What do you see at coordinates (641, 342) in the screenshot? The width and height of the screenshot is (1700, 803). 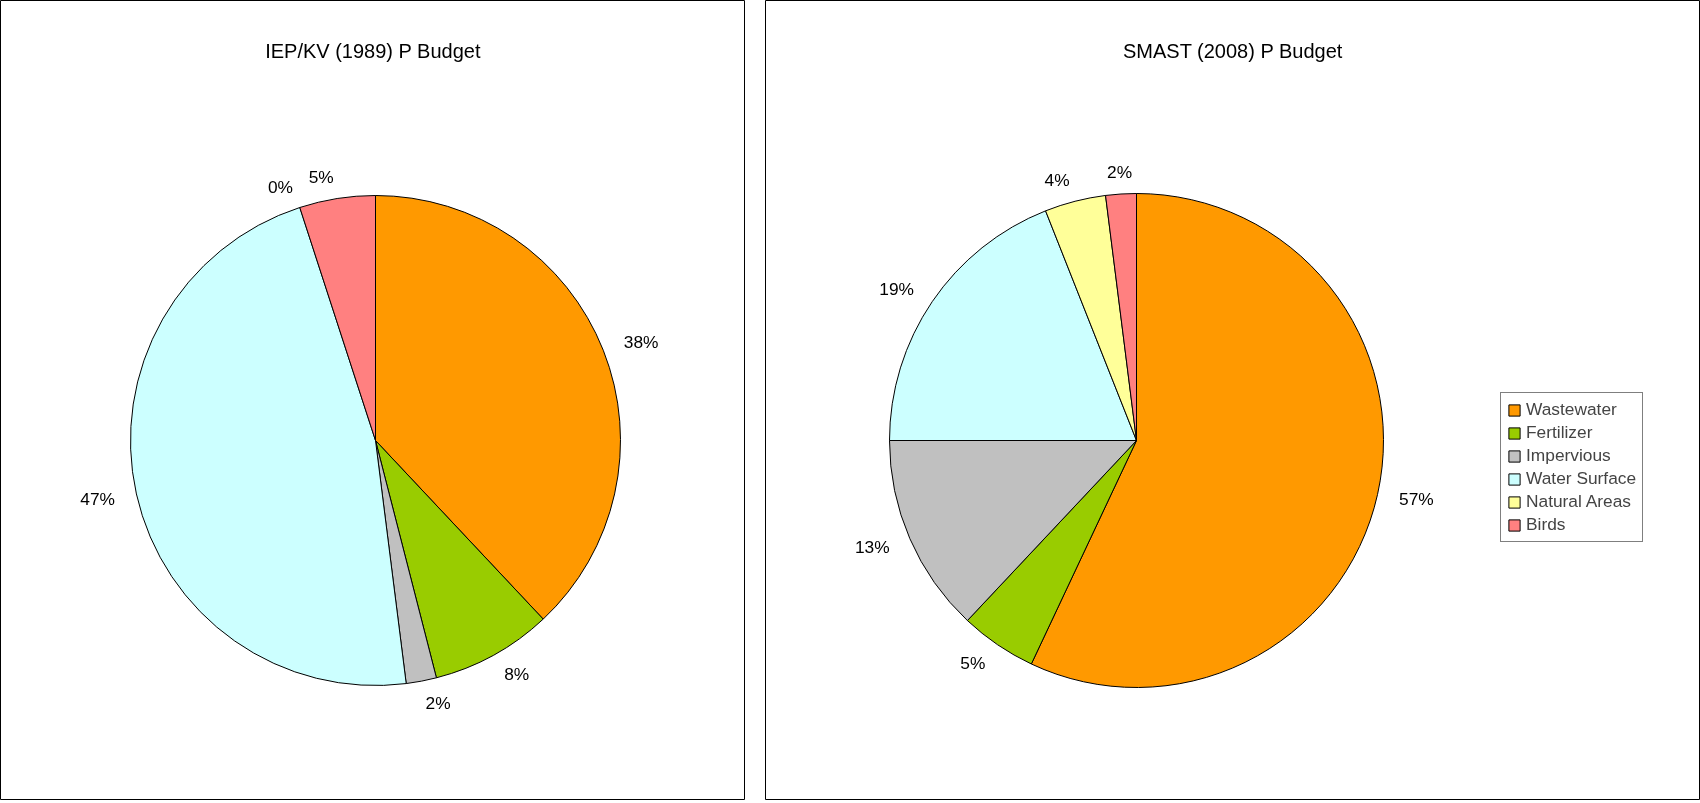 I see `data-label: 38%` at bounding box center [641, 342].